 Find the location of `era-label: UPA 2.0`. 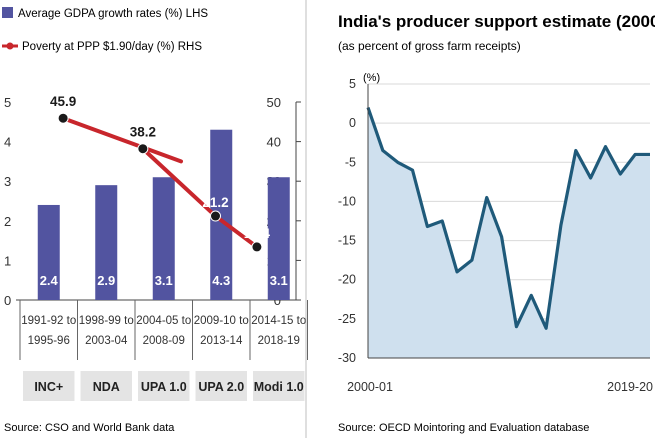

era-label: UPA 2.0 is located at coordinates (221, 387).